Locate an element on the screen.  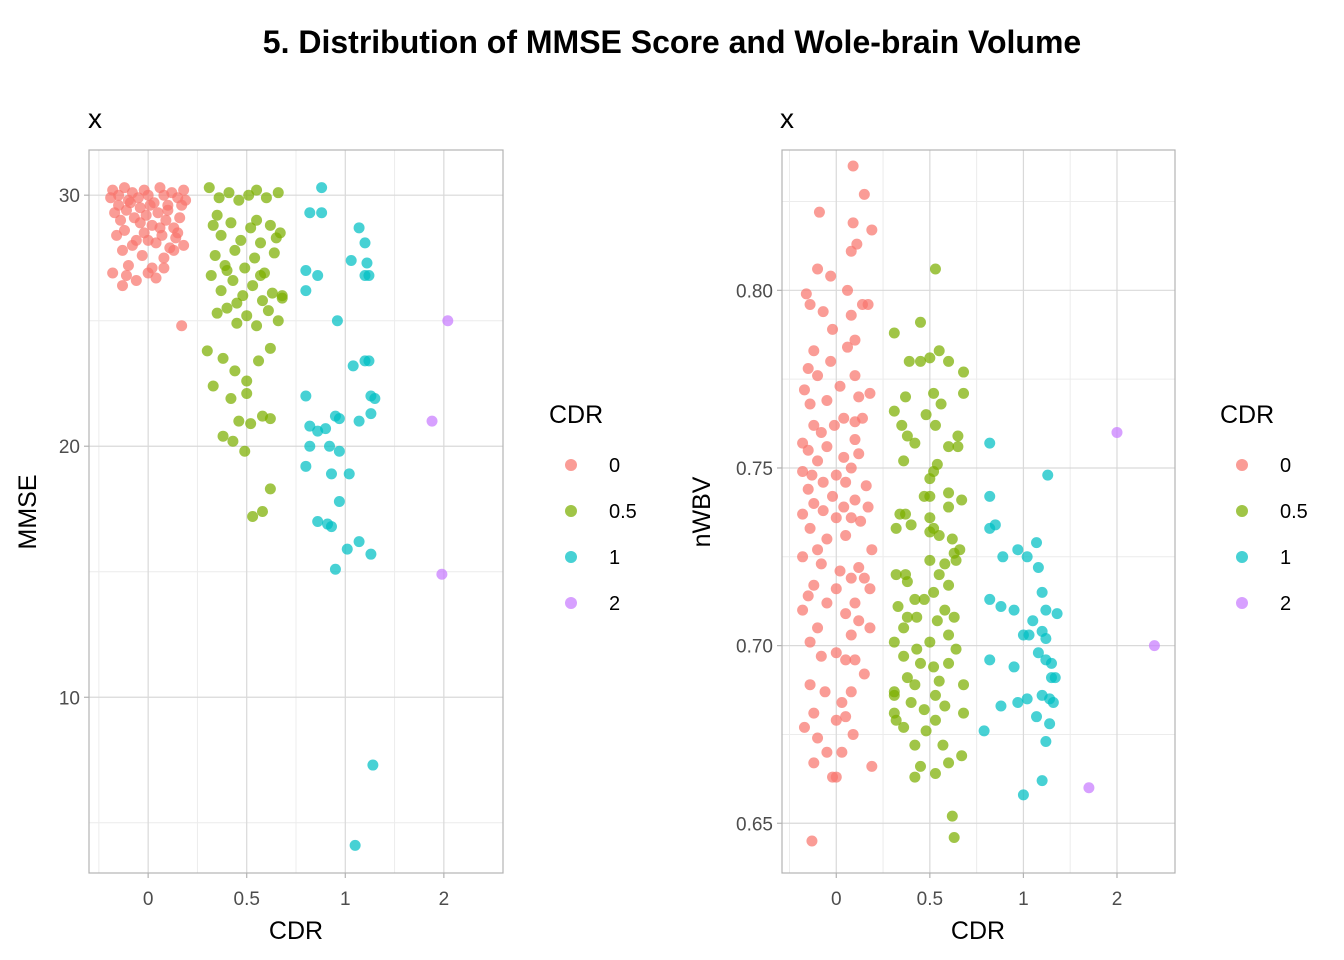
mmse-x-tick-label: 1 is located at coordinates (345, 899).